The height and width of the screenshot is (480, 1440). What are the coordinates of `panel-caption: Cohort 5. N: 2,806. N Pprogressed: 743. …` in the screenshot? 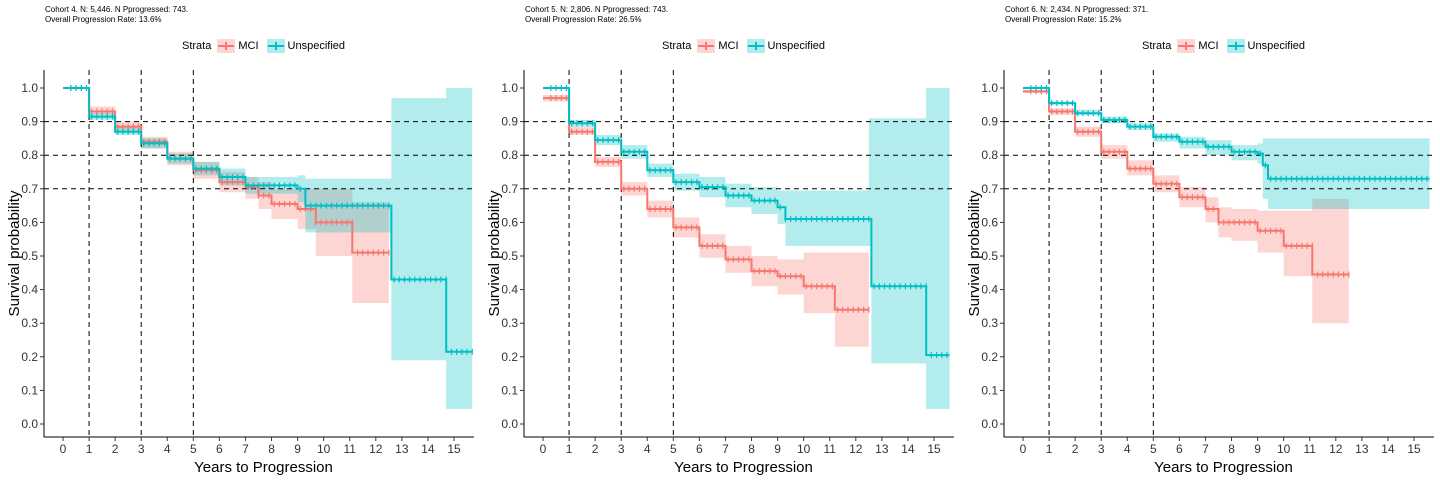 It's located at (596, 15).